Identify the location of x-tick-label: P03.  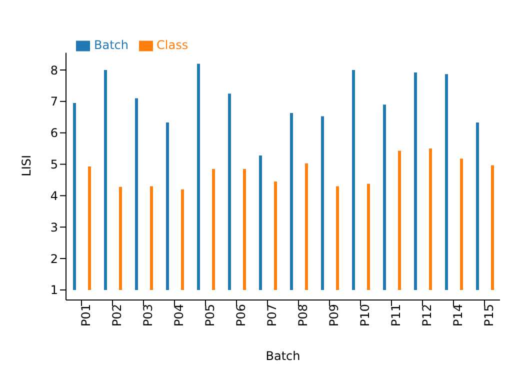
(148, 315).